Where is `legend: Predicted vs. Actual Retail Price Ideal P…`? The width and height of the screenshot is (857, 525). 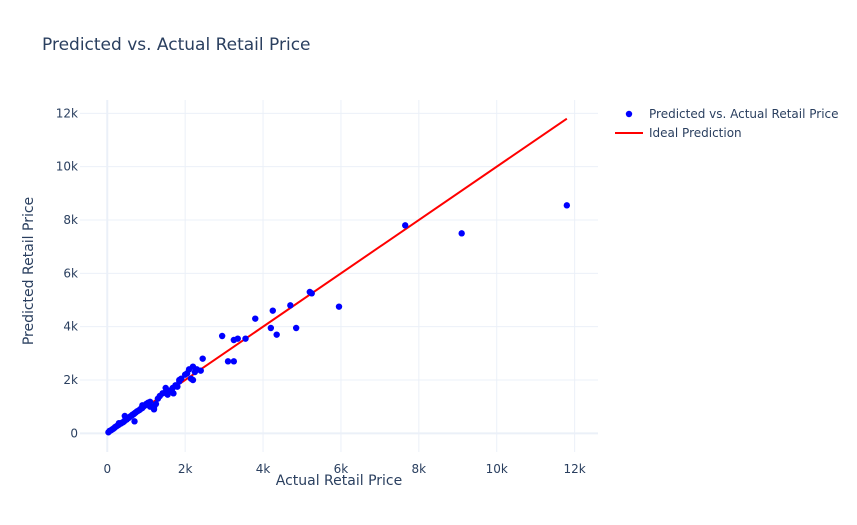 legend: Predicted vs. Actual Retail Price Ideal P… is located at coordinates (727, 123).